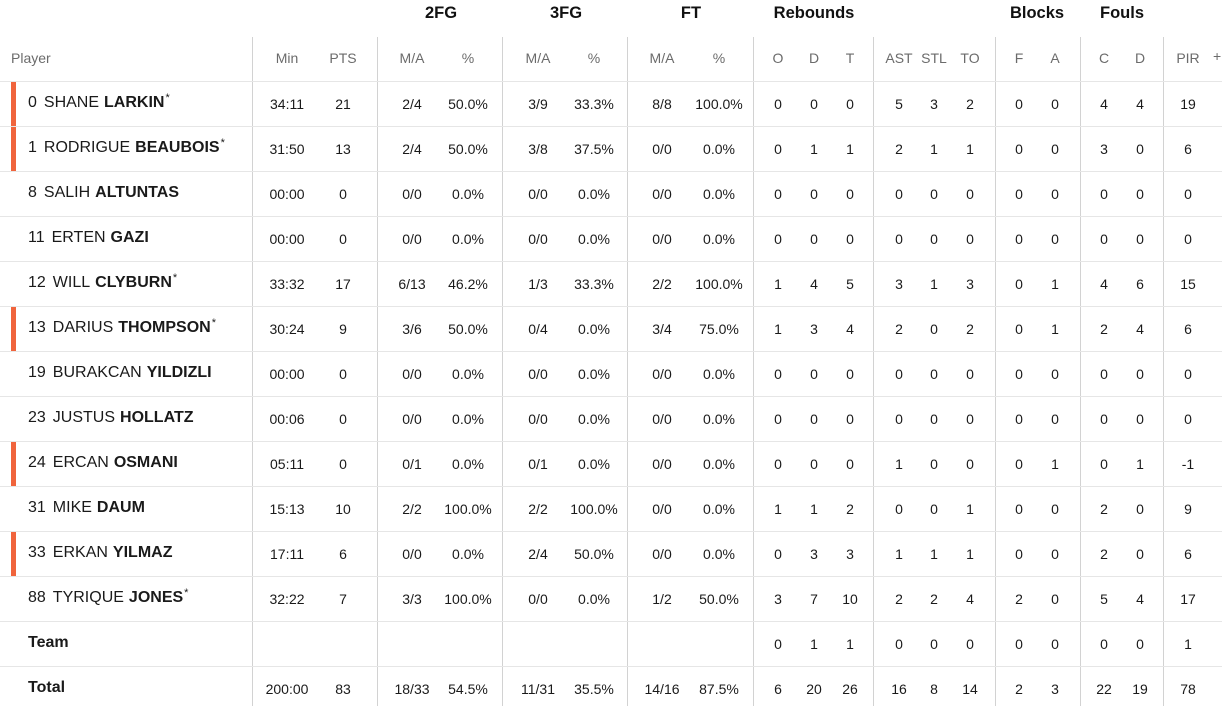 The width and height of the screenshot is (1222, 711). Describe the element at coordinates (538, 284) in the screenshot. I see `stat-fg3-ma: 1/3` at that location.